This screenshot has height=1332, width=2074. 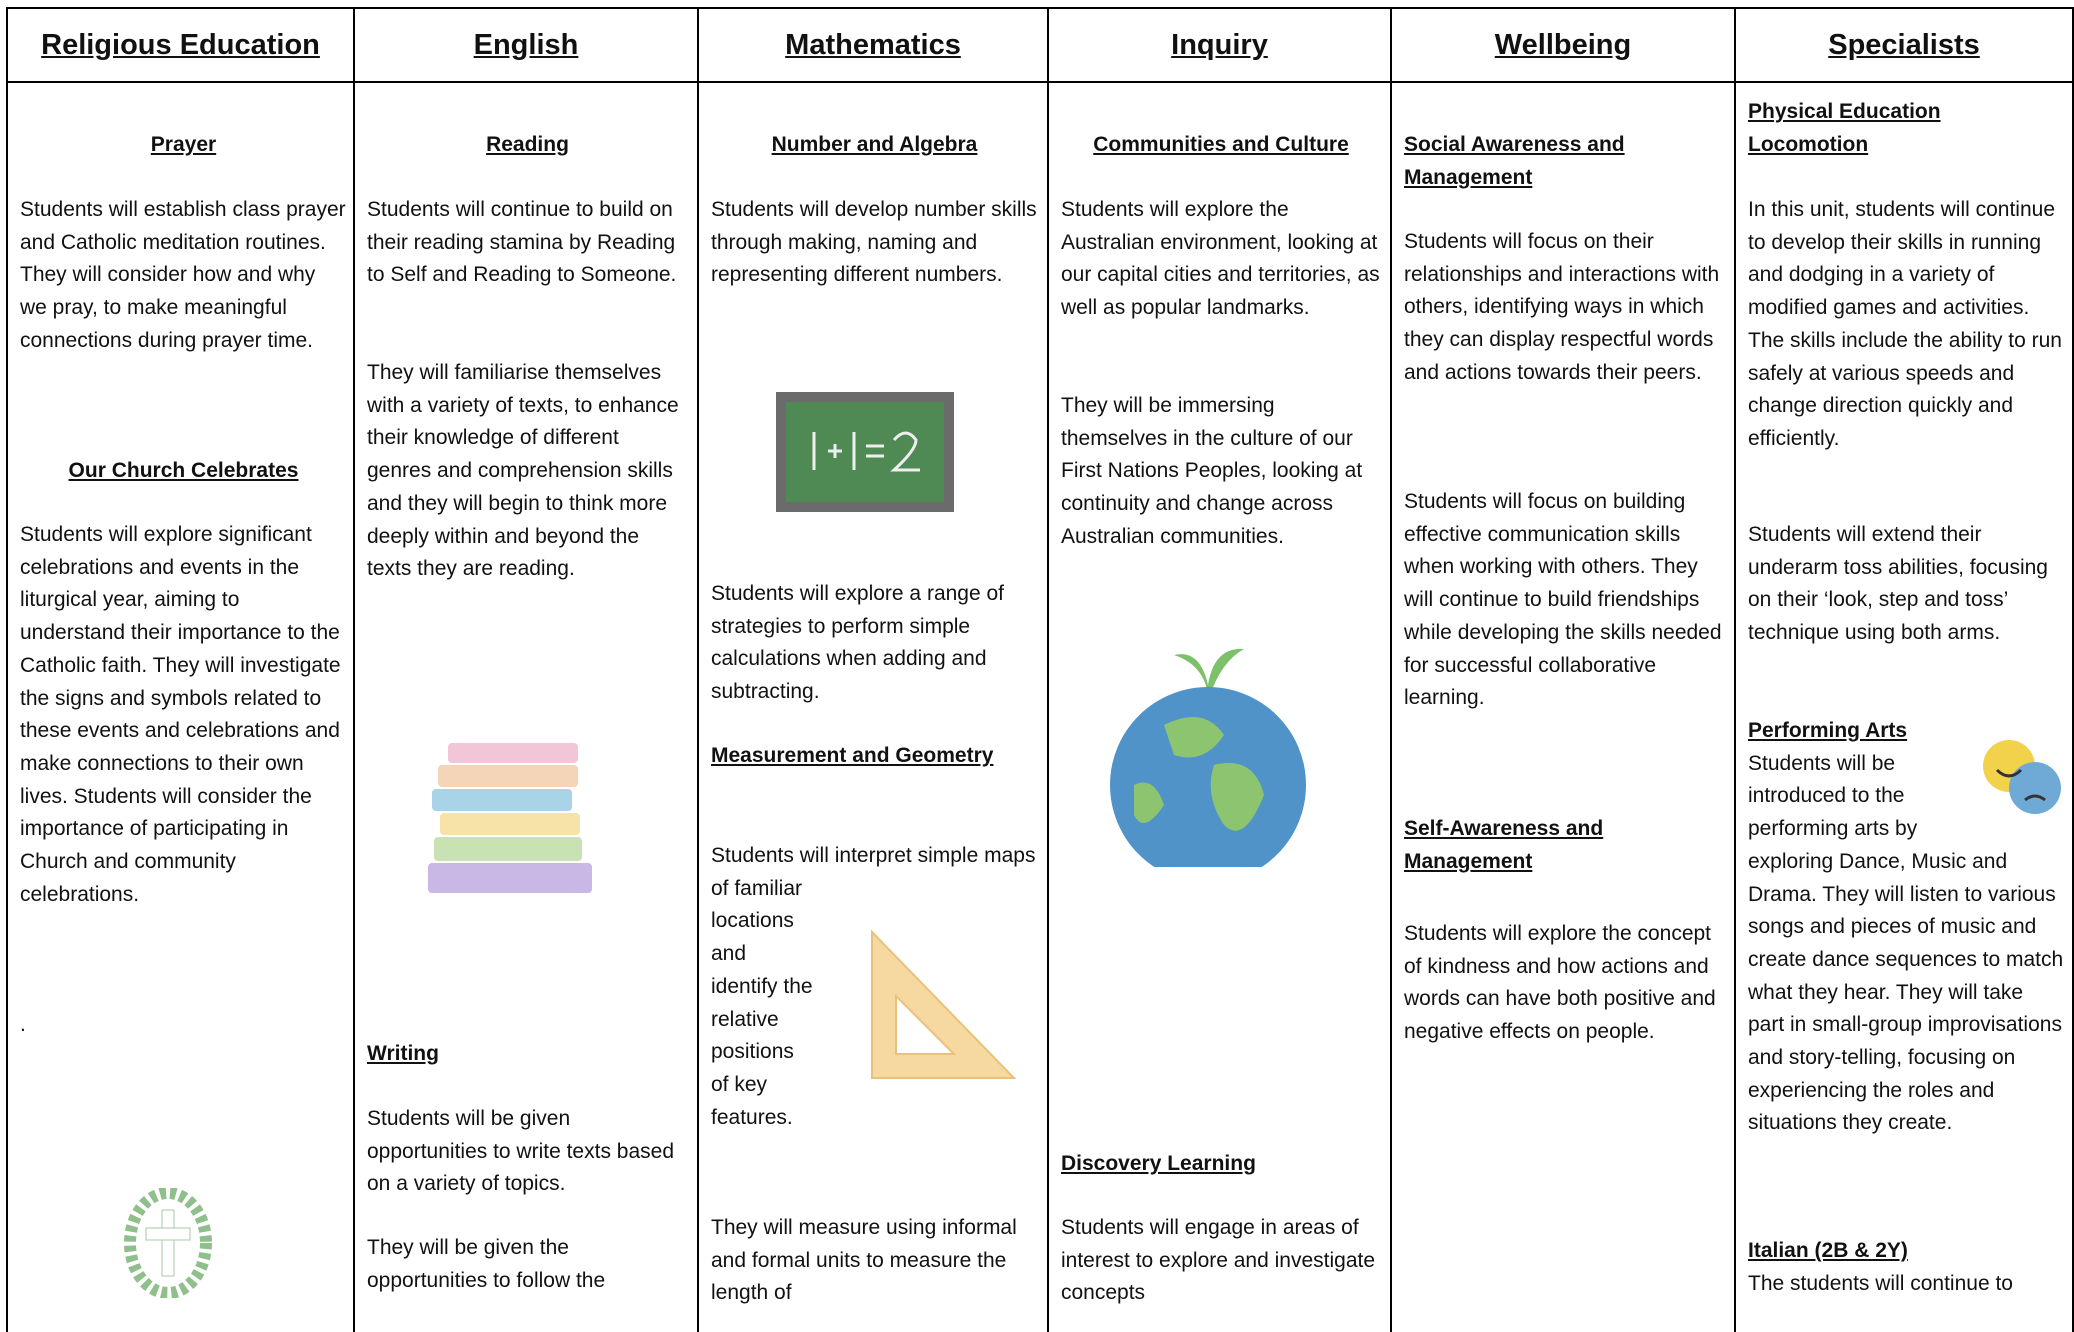 I want to click on books-image, so click(x=510, y=818).